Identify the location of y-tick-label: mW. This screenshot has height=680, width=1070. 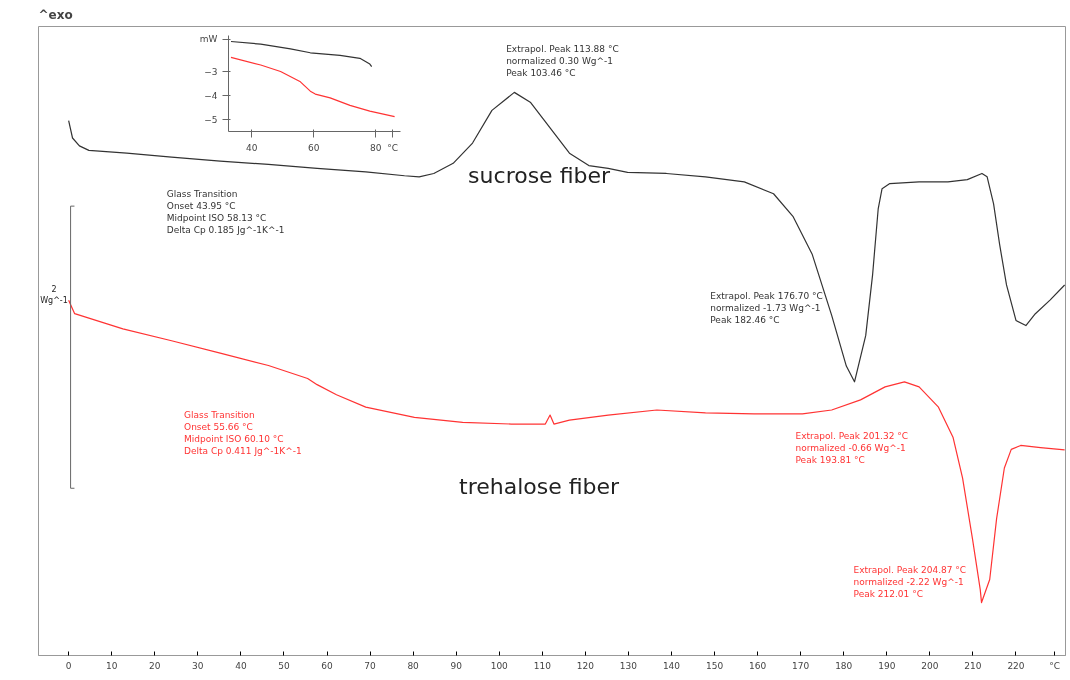
(208, 39).